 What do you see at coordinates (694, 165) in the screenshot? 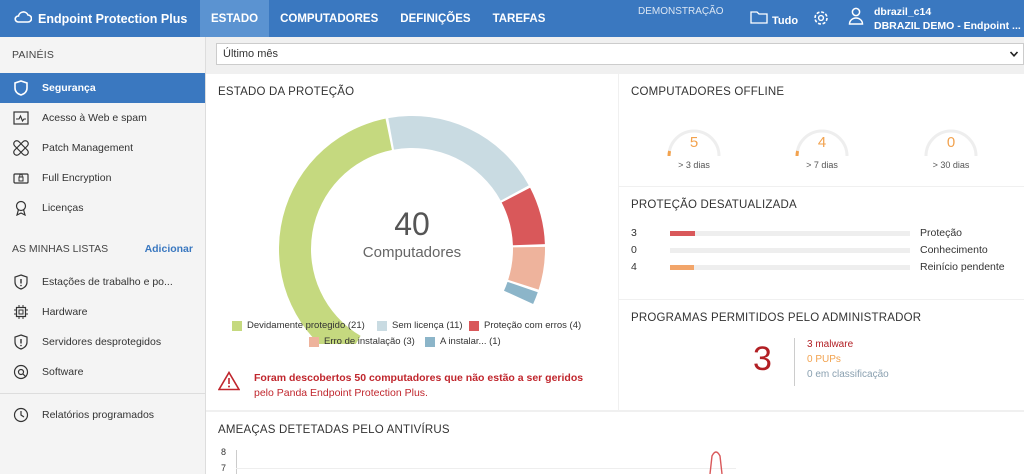
I see `gauge-label: > 3 dias` at bounding box center [694, 165].